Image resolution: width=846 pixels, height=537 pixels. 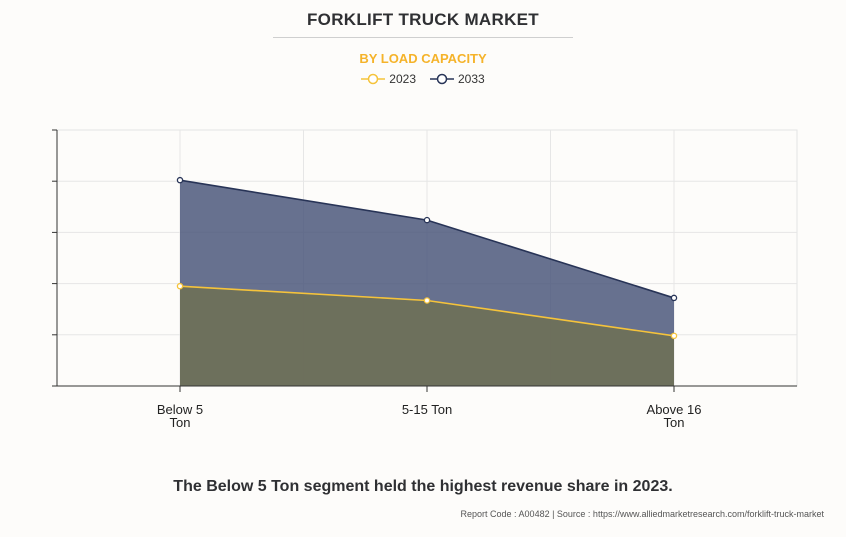 What do you see at coordinates (423, 19) in the screenshot?
I see `chart-title: FORKLIFT TRUCK MARKET` at bounding box center [423, 19].